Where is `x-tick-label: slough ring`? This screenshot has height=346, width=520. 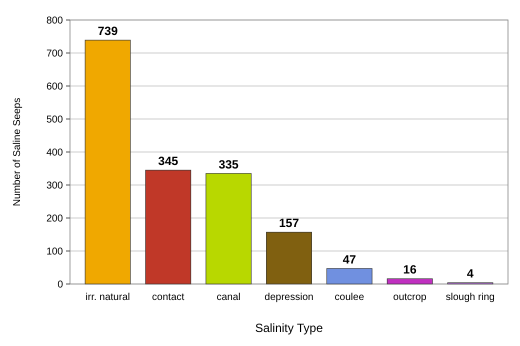
x-tick-label: slough ring is located at coordinates (470, 297).